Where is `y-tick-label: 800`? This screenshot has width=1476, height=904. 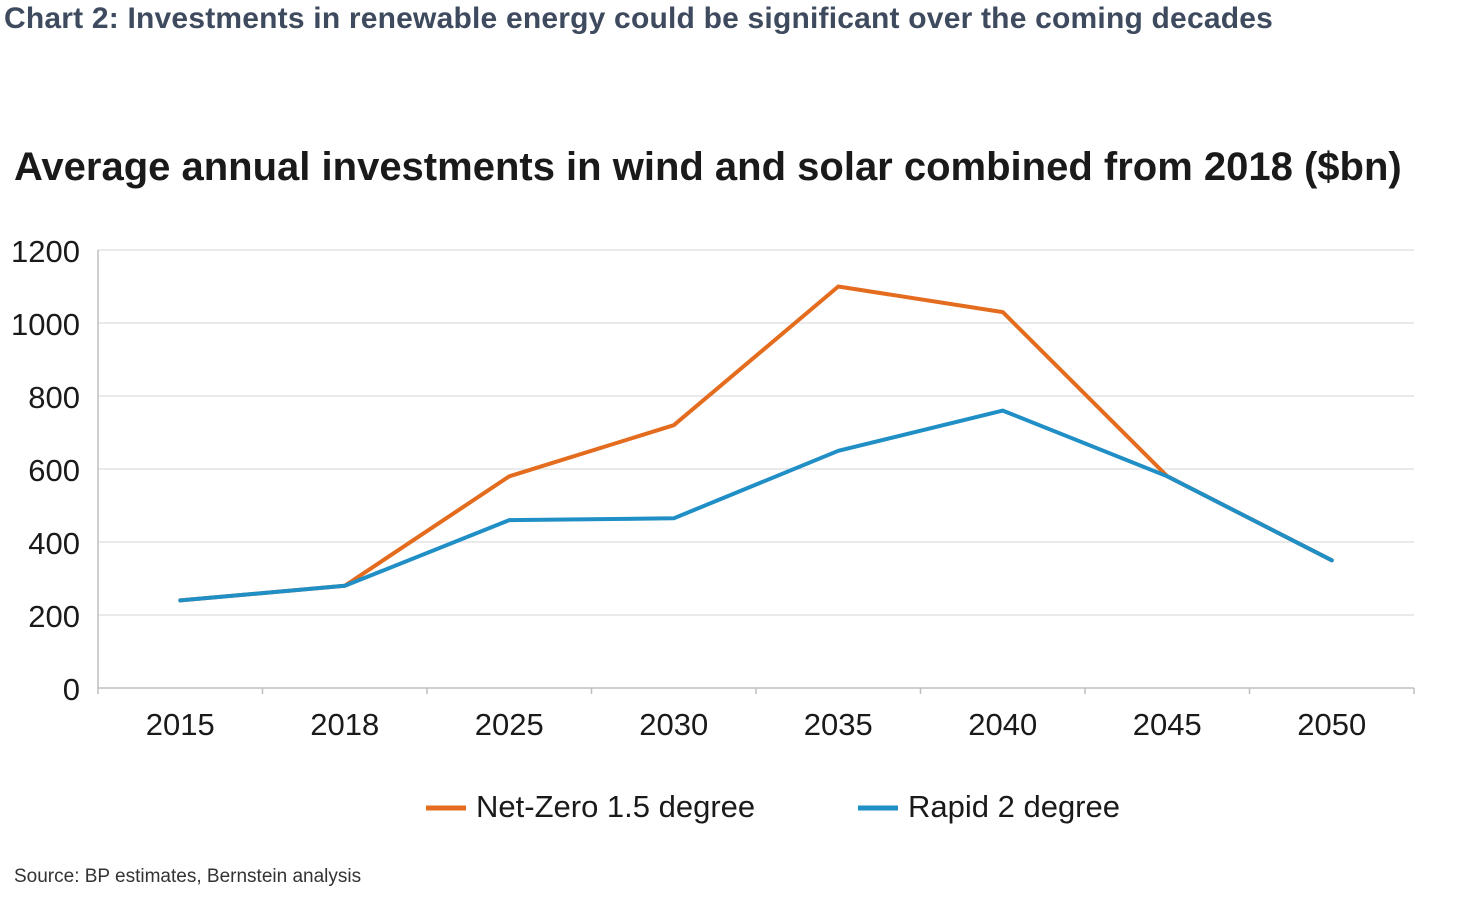
y-tick-label: 800 is located at coordinates (54, 397).